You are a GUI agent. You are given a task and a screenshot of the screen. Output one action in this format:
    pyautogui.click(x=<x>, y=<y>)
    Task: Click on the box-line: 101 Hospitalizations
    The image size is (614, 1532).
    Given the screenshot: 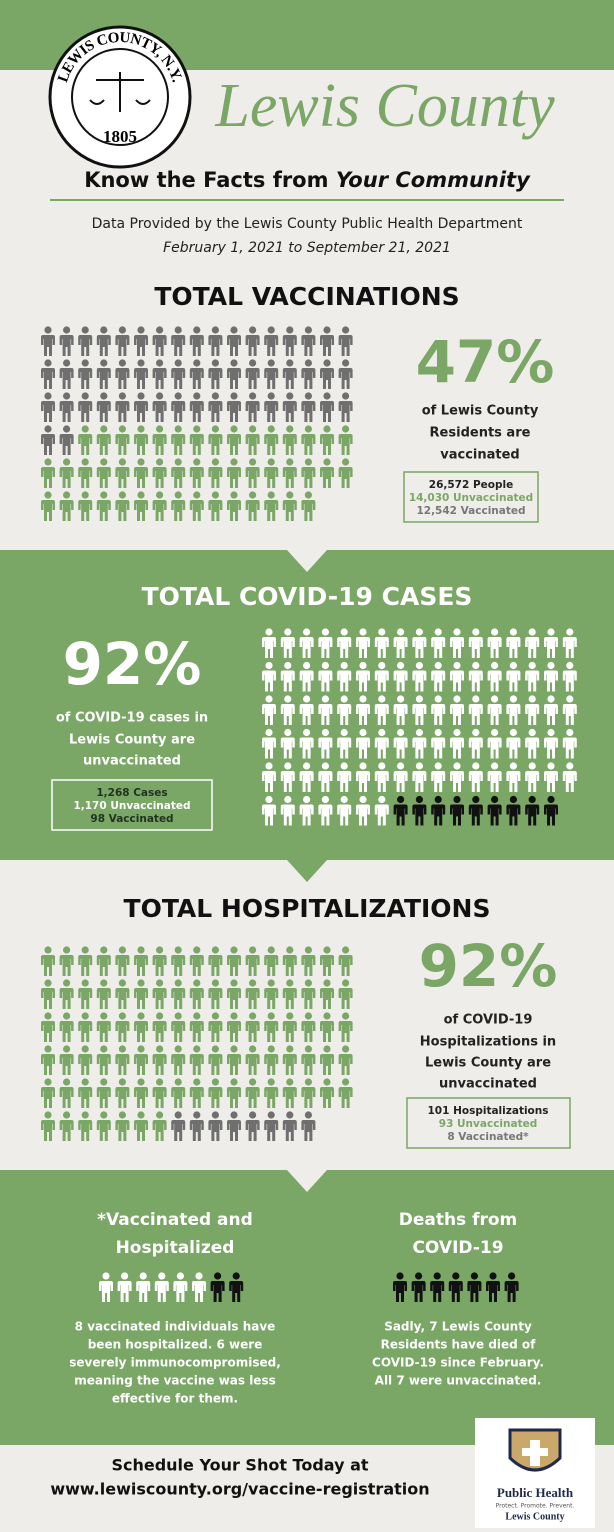 What is the action you would take?
    pyautogui.click(x=488, y=1111)
    